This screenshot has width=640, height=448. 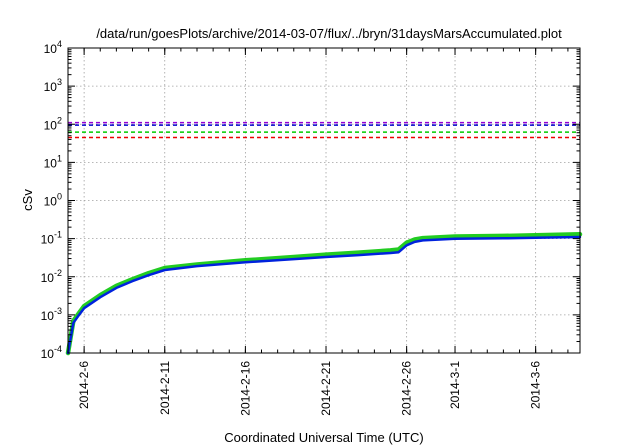 I want to click on y-tick-exponent: -4, so click(x=58, y=349).